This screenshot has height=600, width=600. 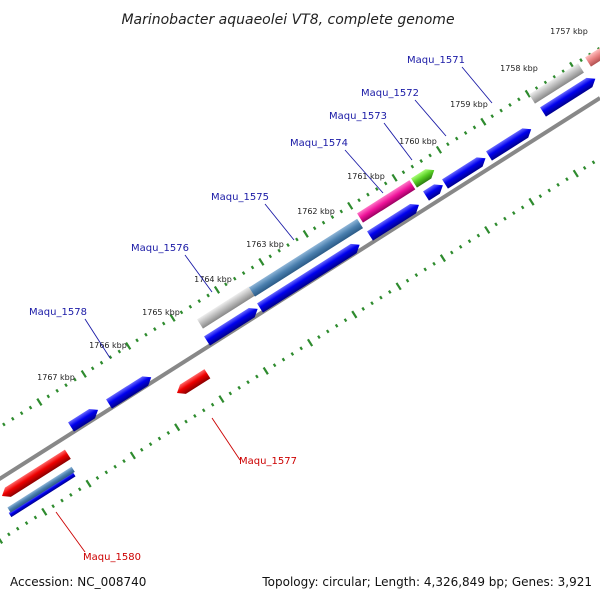 I want to click on kbp-label: 1762 kbp, so click(x=316, y=211).